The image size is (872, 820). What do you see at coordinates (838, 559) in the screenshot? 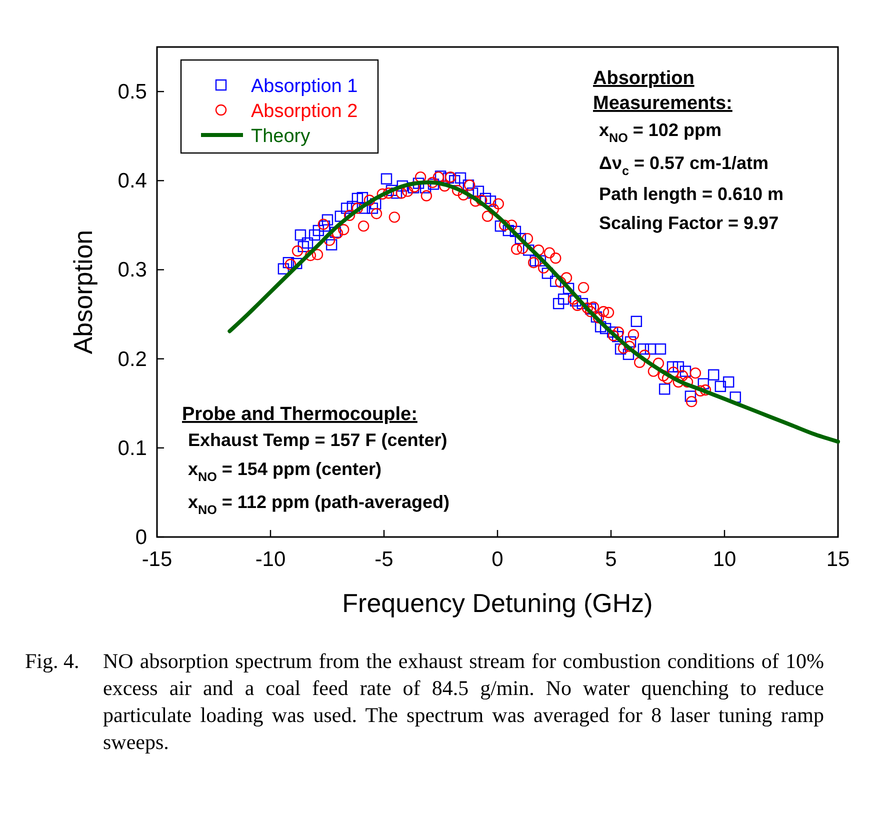
I see `x-tick-label: 15` at bounding box center [838, 559].